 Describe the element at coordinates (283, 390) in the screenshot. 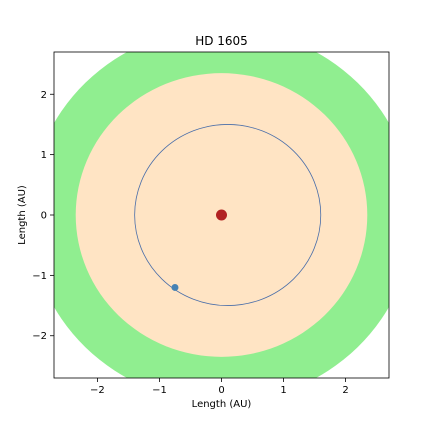

I see `x-tick-label: 1` at that location.